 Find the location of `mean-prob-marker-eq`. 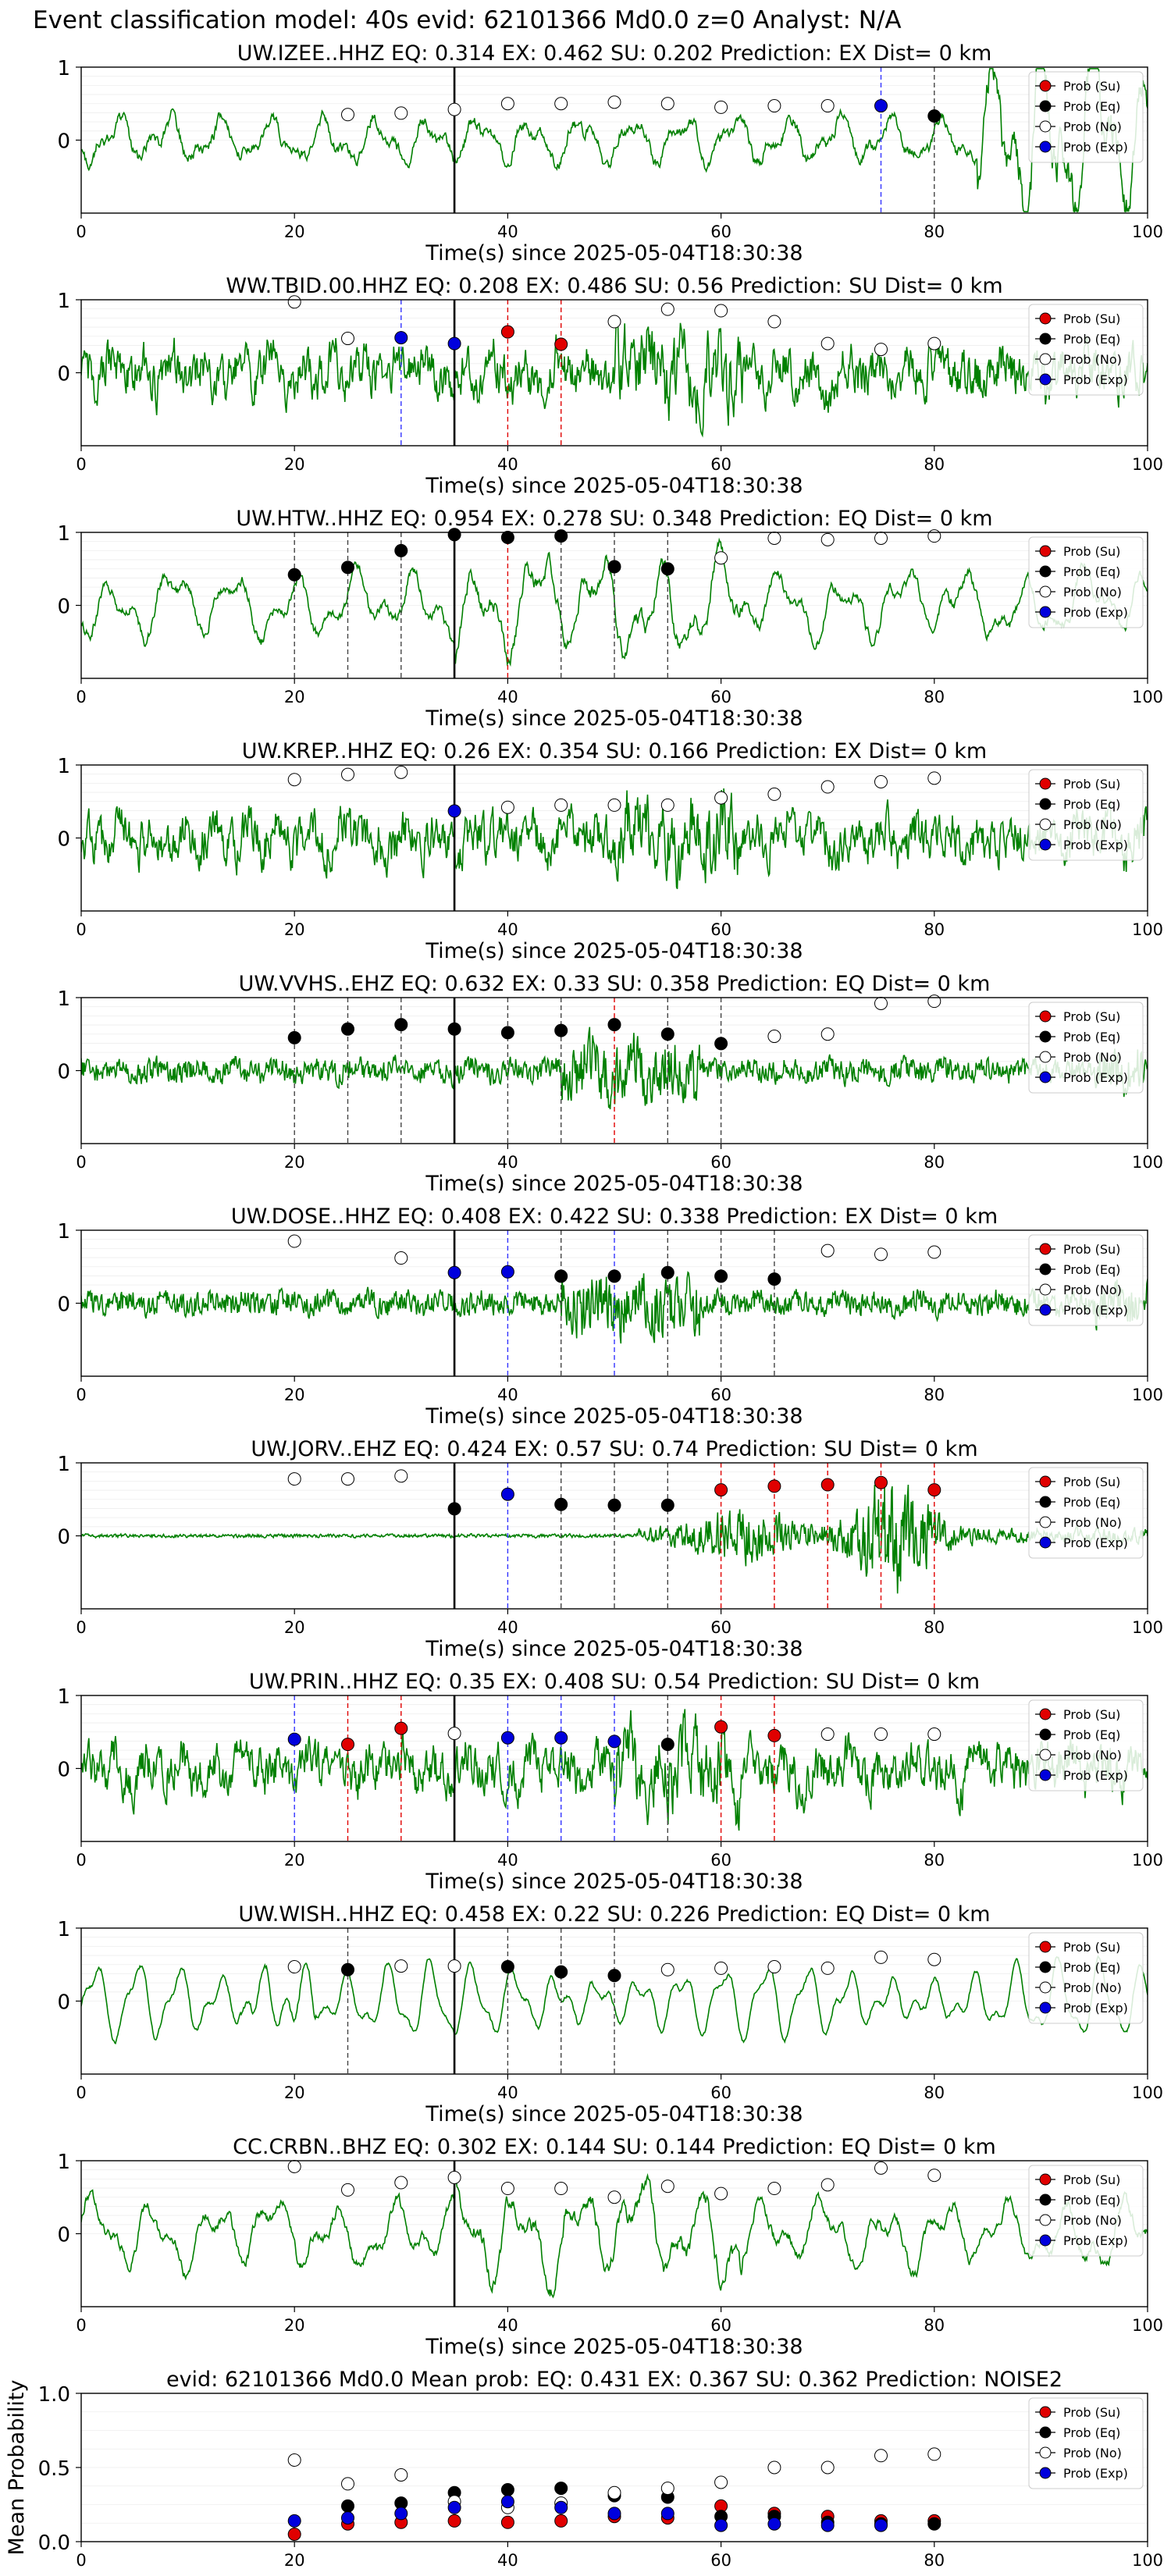

mean-prob-marker-eq is located at coordinates (507, 2489).